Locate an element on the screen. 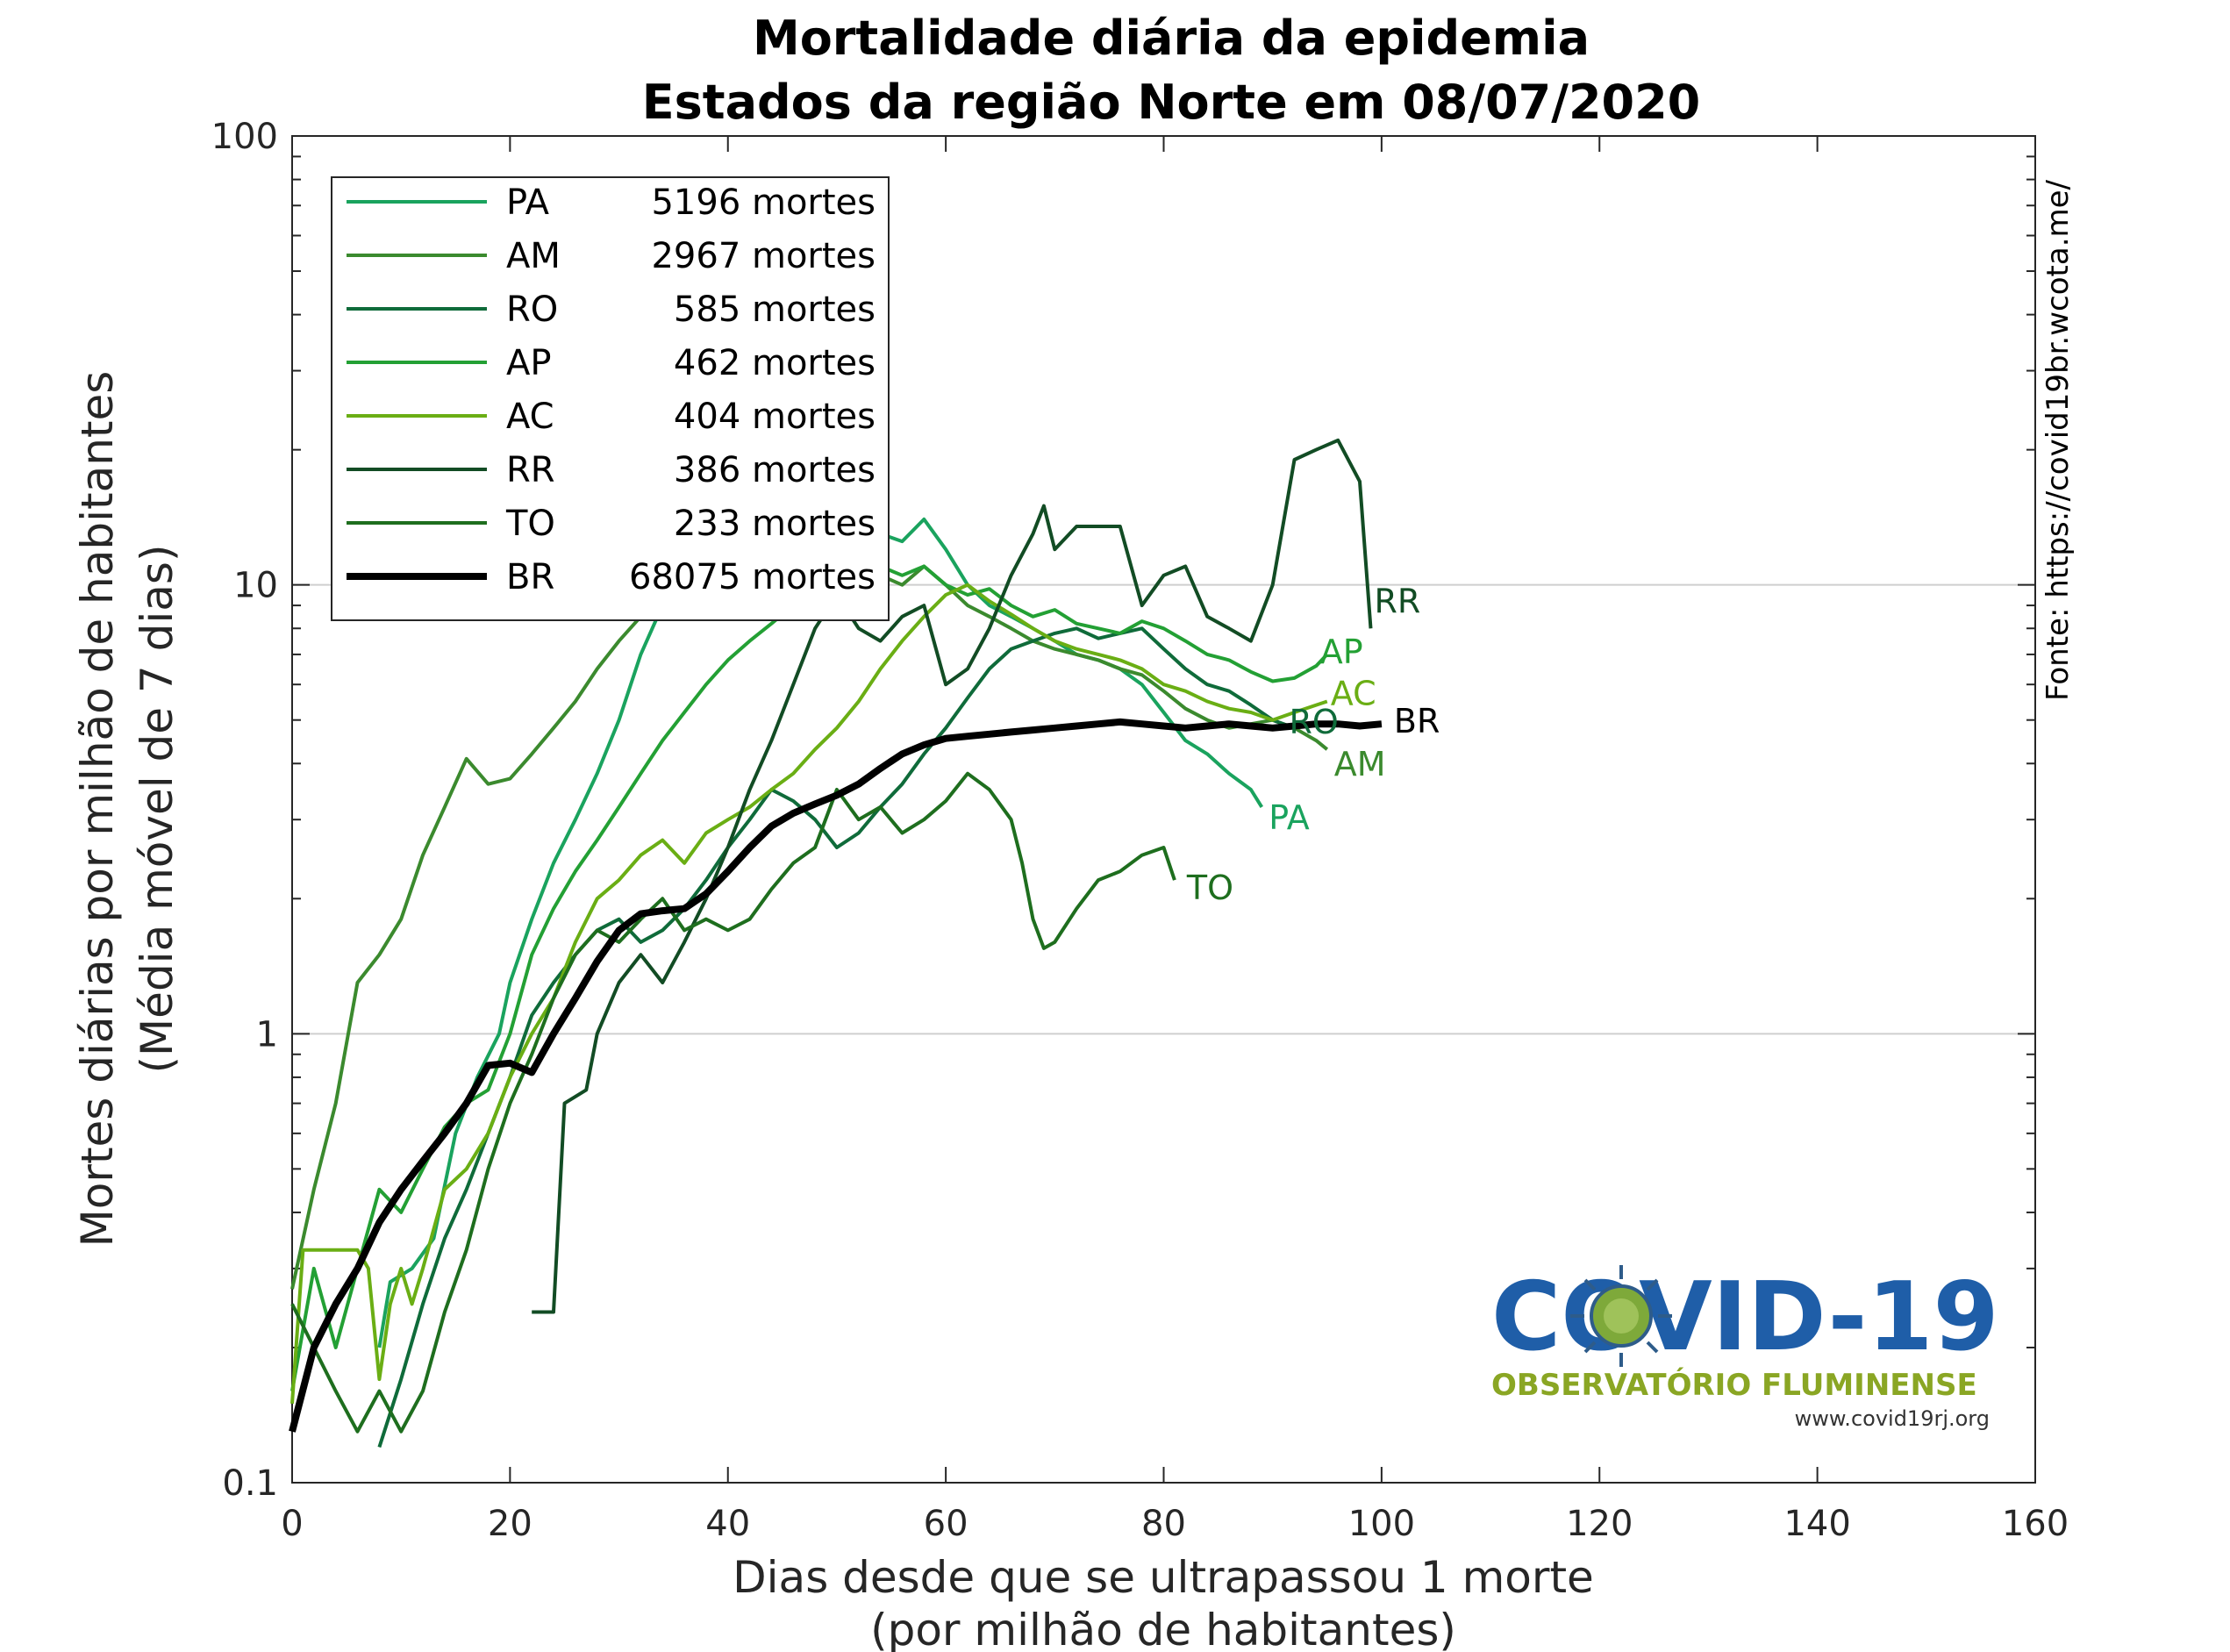 The height and width of the screenshot is (1652, 2230). end-label-ac: AC is located at coordinates (1354, 694).